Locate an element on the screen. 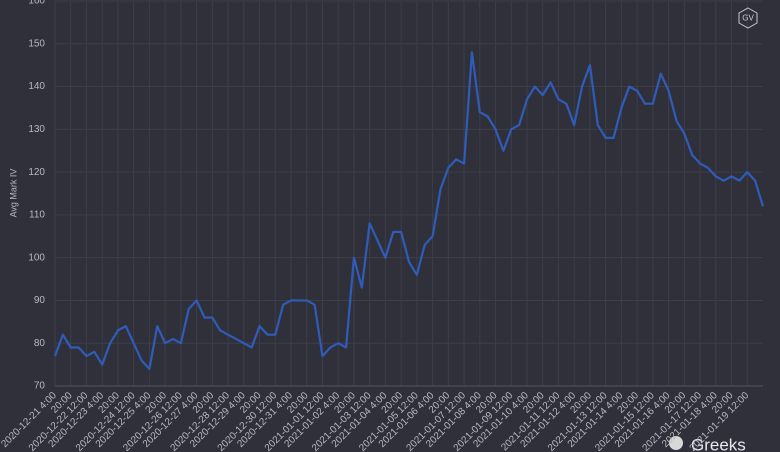 The height and width of the screenshot is (452, 780). logo-frame is located at coordinates (748, 18).